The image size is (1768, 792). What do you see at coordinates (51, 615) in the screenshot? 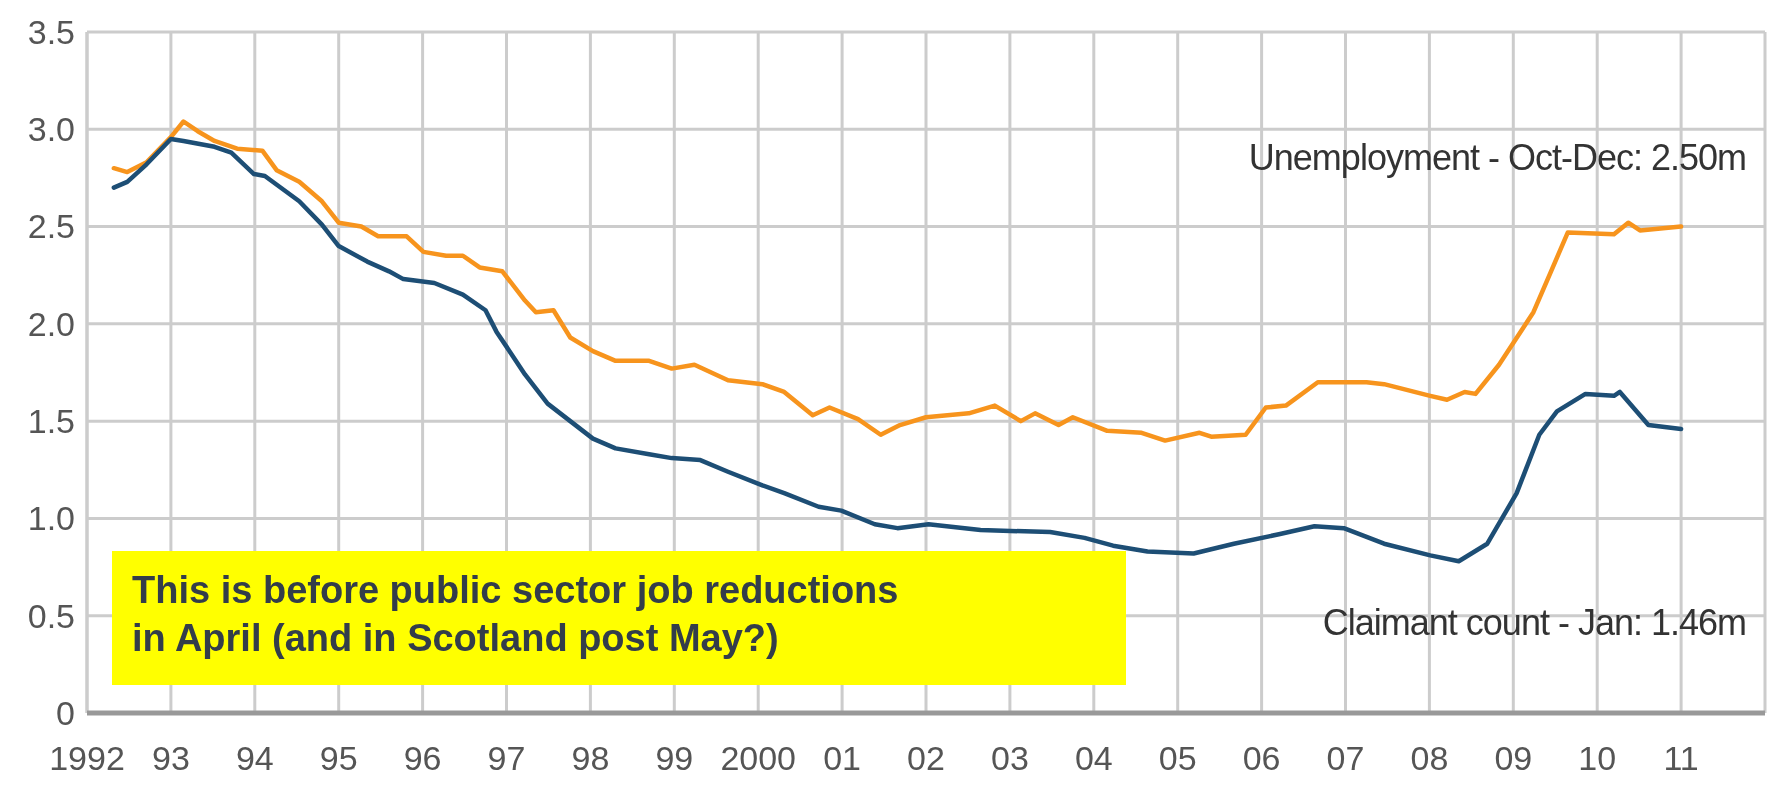
I see `y-tick-label: 0.5` at bounding box center [51, 615].